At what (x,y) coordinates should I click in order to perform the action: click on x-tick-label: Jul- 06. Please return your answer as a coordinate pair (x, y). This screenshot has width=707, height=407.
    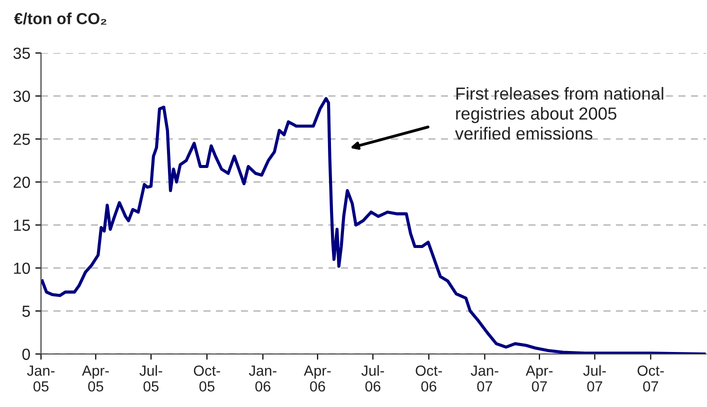
    Looking at the image, I should click on (372, 378).